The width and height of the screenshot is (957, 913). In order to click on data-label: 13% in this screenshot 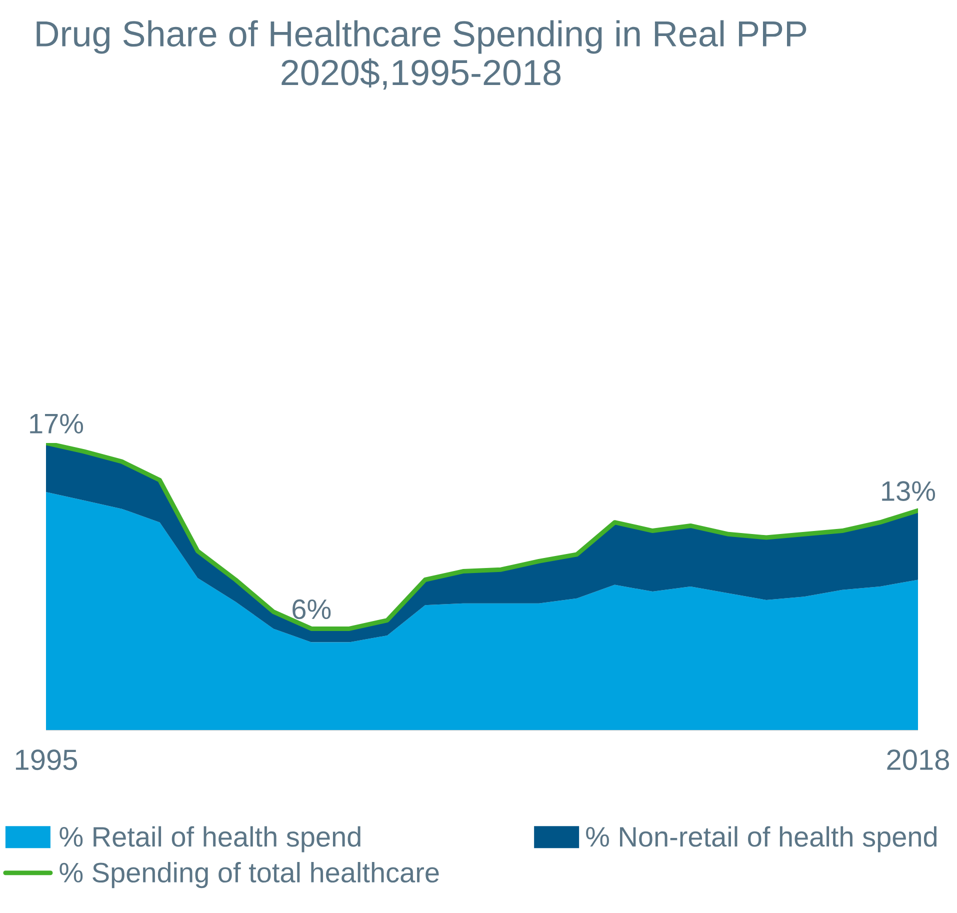, I will do `click(909, 491)`.